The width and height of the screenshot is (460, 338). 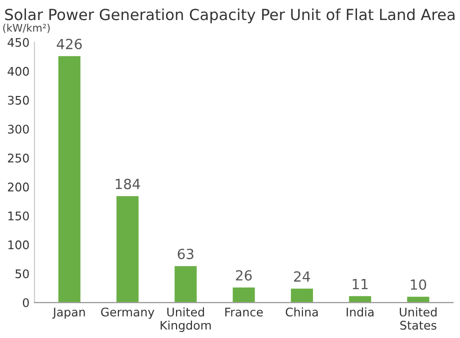 I want to click on data-label: 24, so click(x=302, y=276).